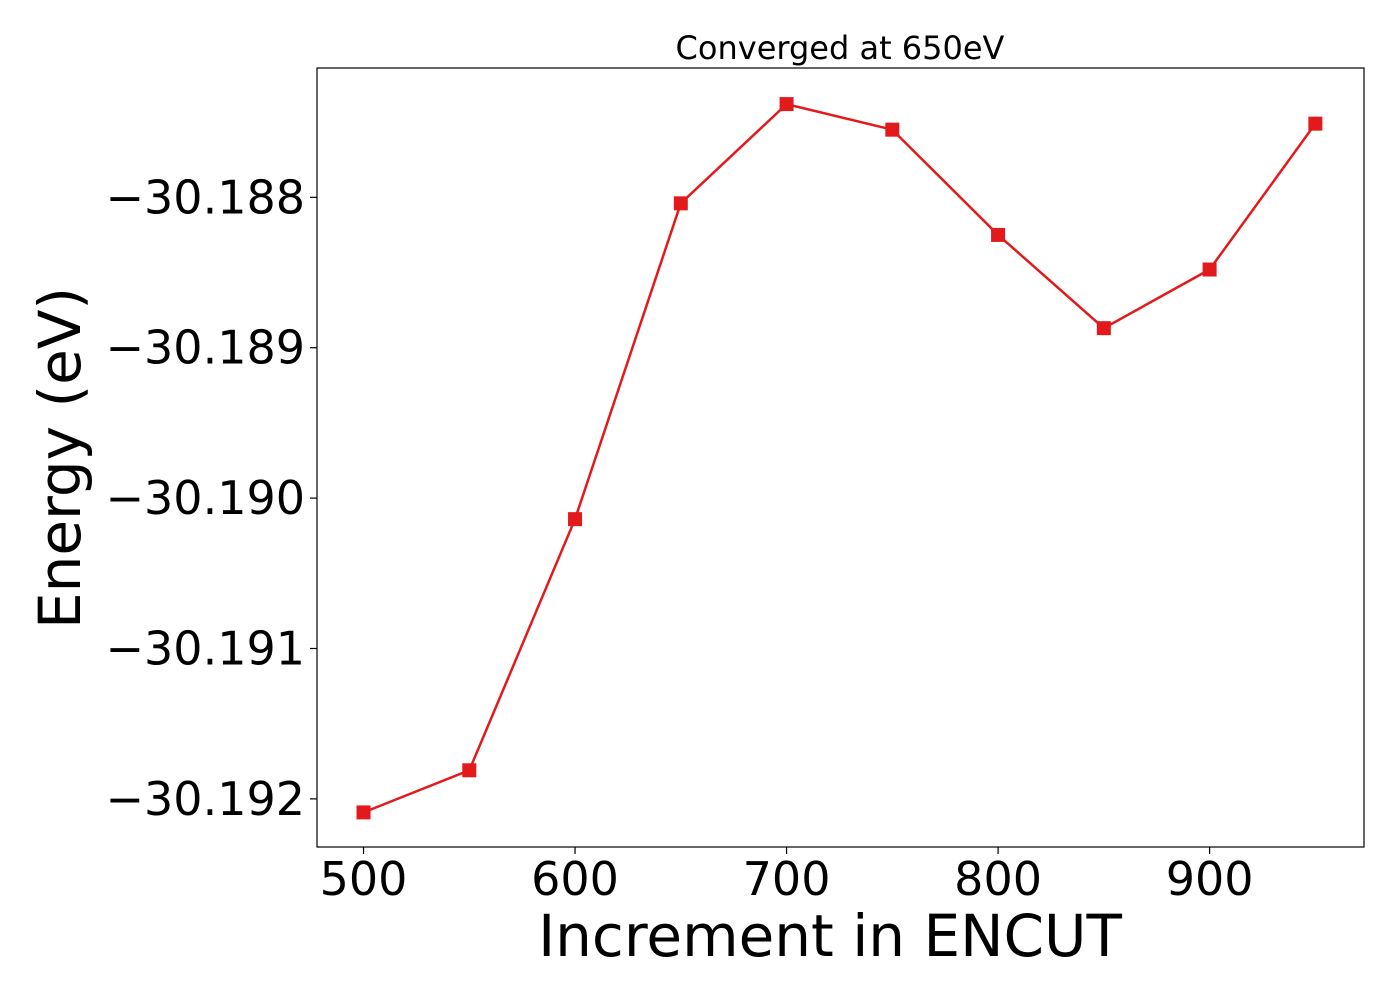  What do you see at coordinates (206, 348) in the screenshot?
I see `y-tick-label: −30.189` at bounding box center [206, 348].